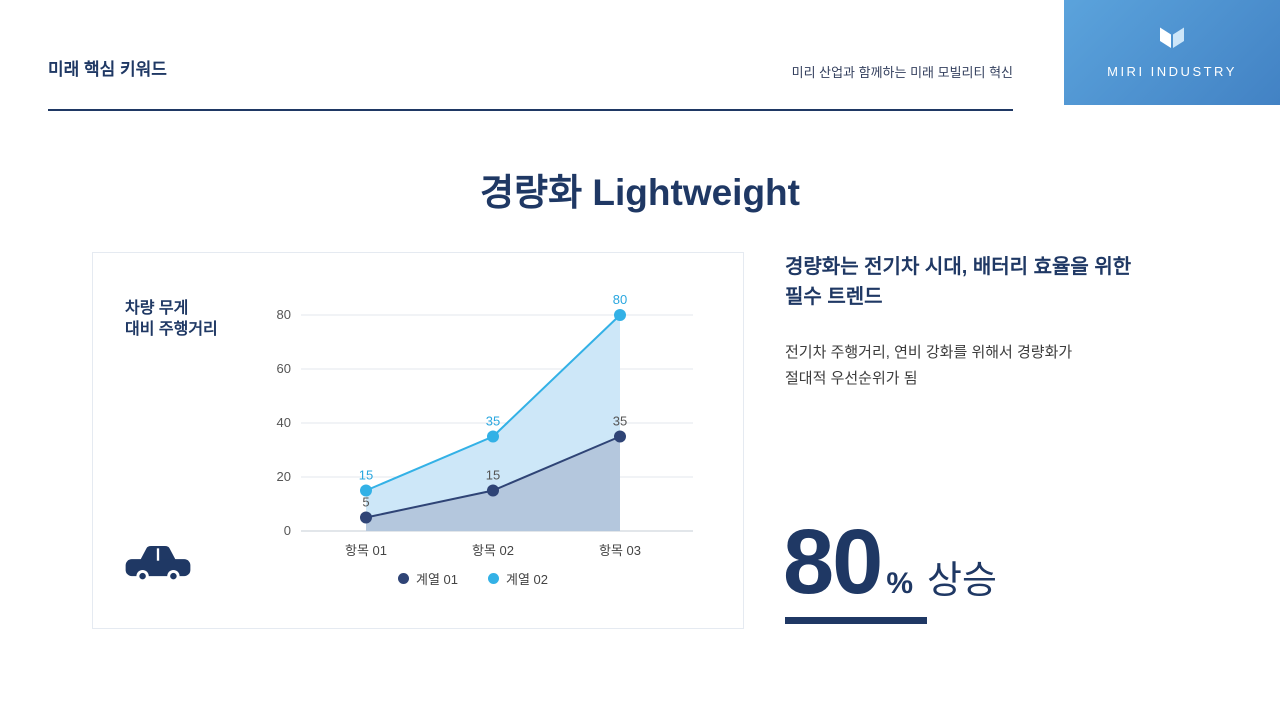 This screenshot has height=720, width=1280. What do you see at coordinates (284, 368) in the screenshot?
I see `y-tick-label: 60` at bounding box center [284, 368].